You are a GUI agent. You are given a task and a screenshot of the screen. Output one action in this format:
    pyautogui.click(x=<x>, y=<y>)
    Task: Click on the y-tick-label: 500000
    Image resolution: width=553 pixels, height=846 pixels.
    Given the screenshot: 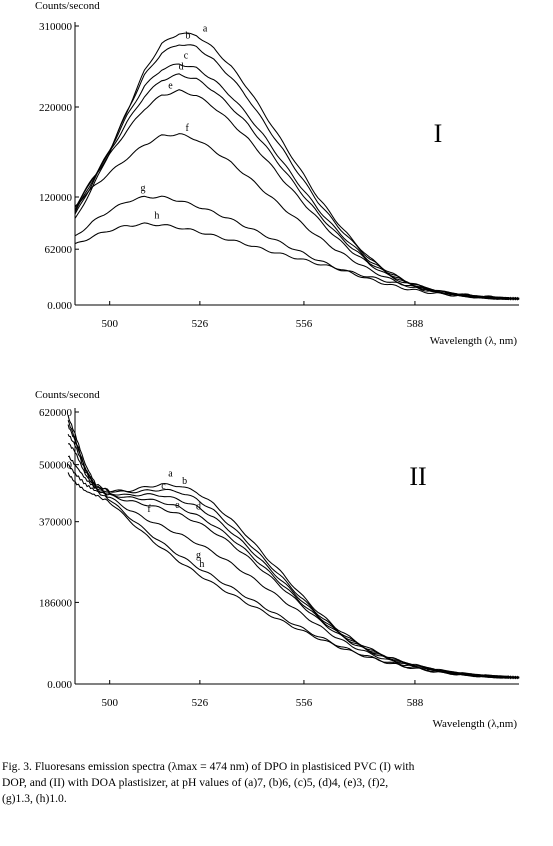 What is the action you would take?
    pyautogui.click(x=56, y=466)
    